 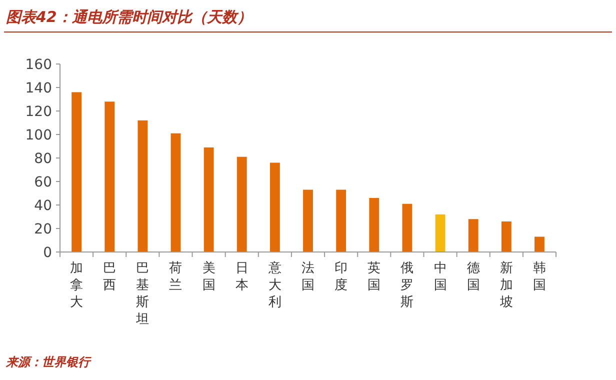 What do you see at coordinates (440, 277) in the screenshot?
I see `x-tick-label: 中国` at bounding box center [440, 277].